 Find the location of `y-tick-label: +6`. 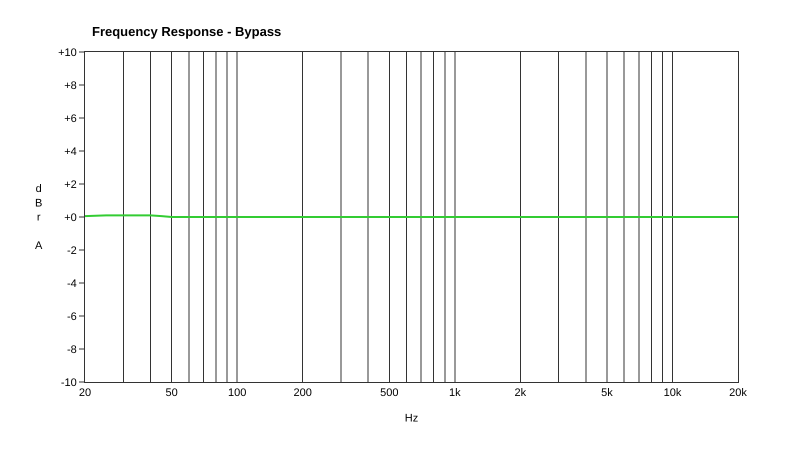

y-tick-label: +6 is located at coordinates (70, 118).